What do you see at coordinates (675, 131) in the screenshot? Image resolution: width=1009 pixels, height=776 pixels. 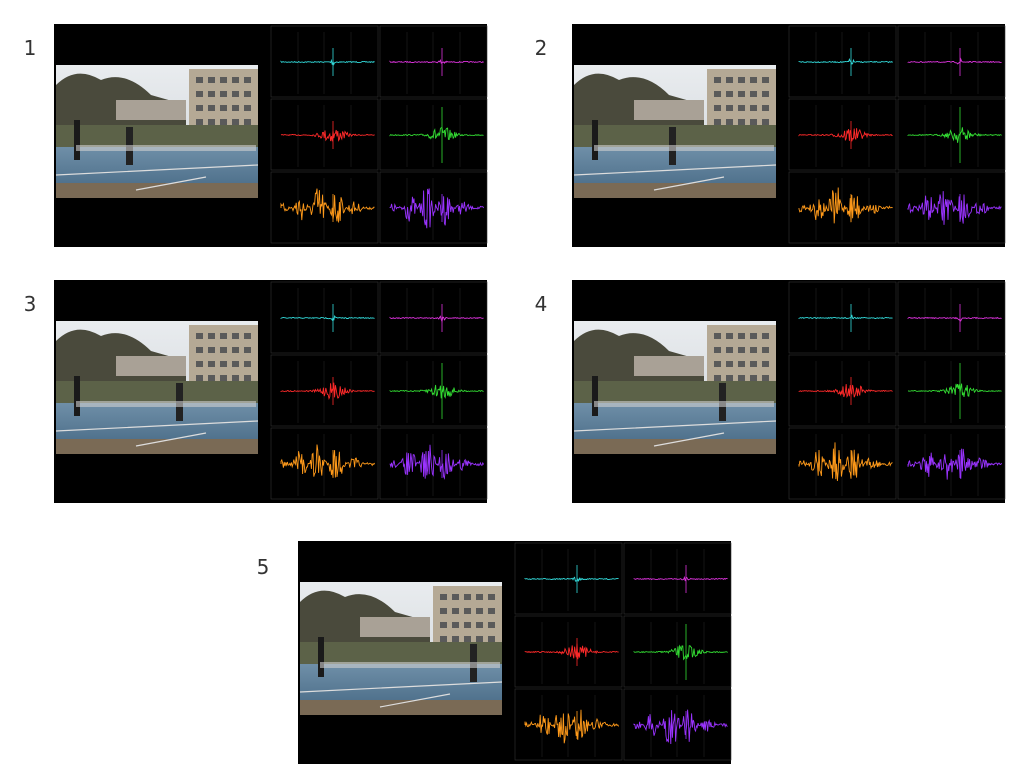 I see `video-frame` at bounding box center [675, 131].